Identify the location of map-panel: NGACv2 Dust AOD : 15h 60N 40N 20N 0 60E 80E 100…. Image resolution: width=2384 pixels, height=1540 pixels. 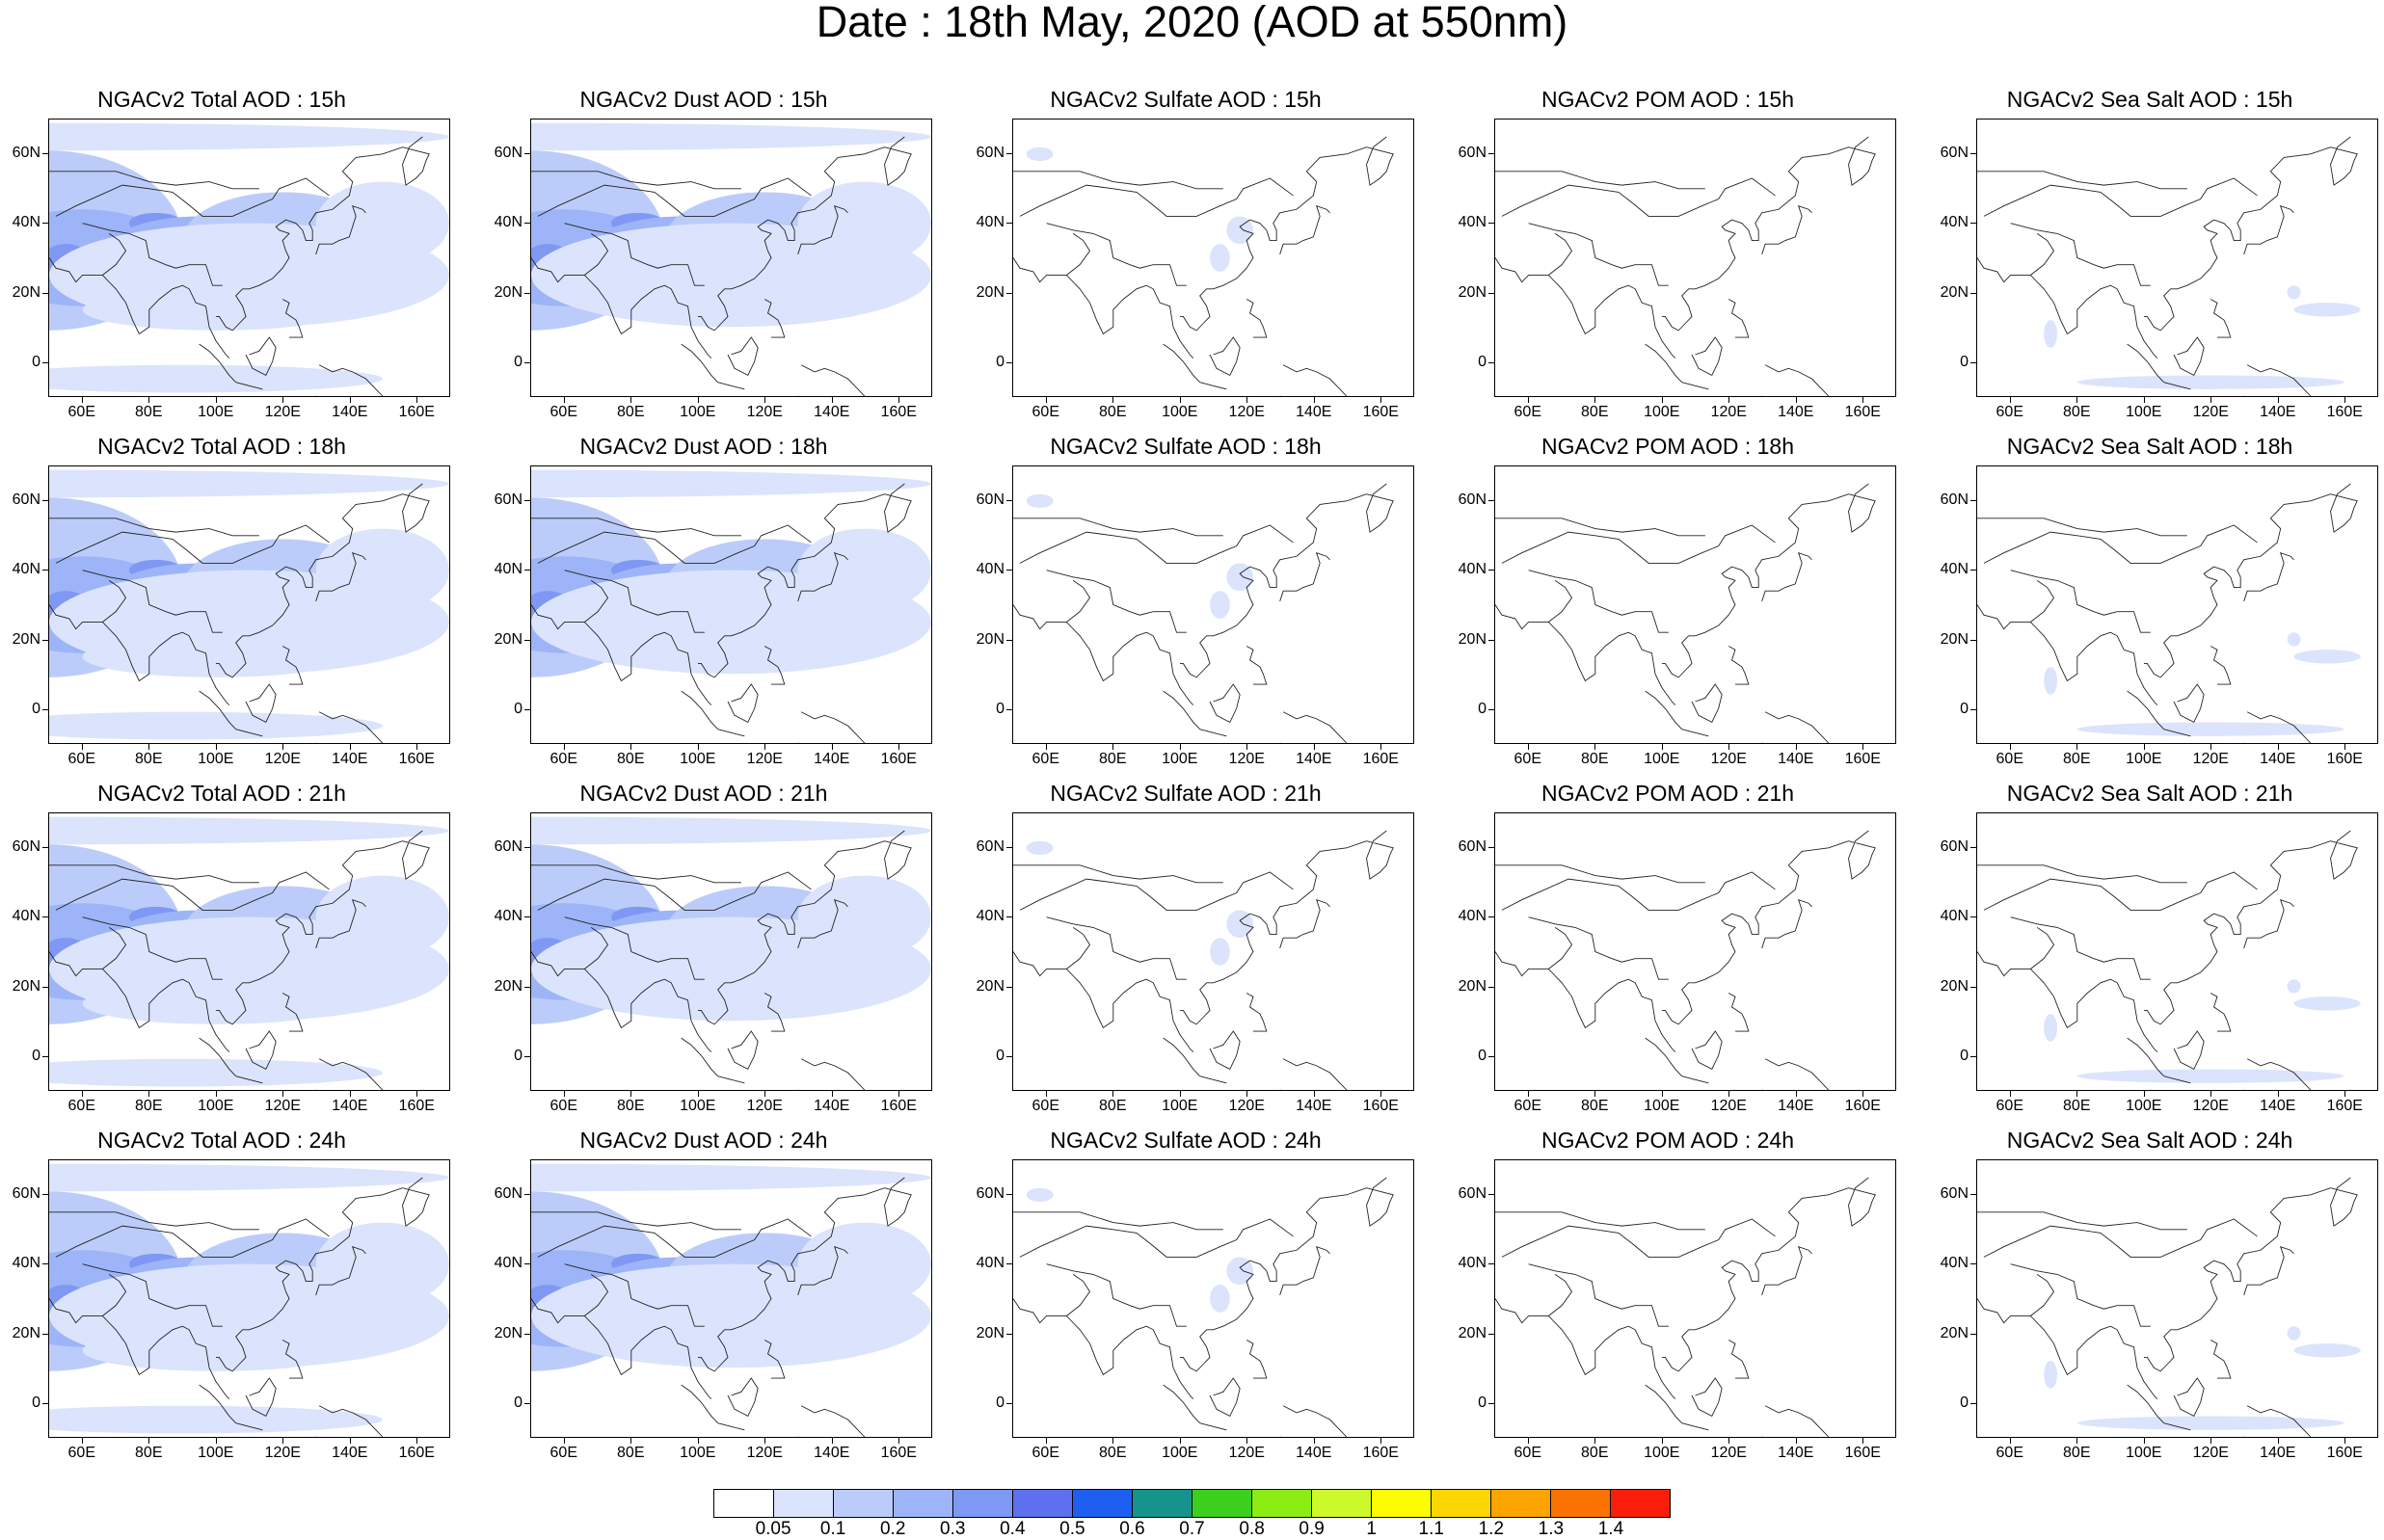
(707, 260).